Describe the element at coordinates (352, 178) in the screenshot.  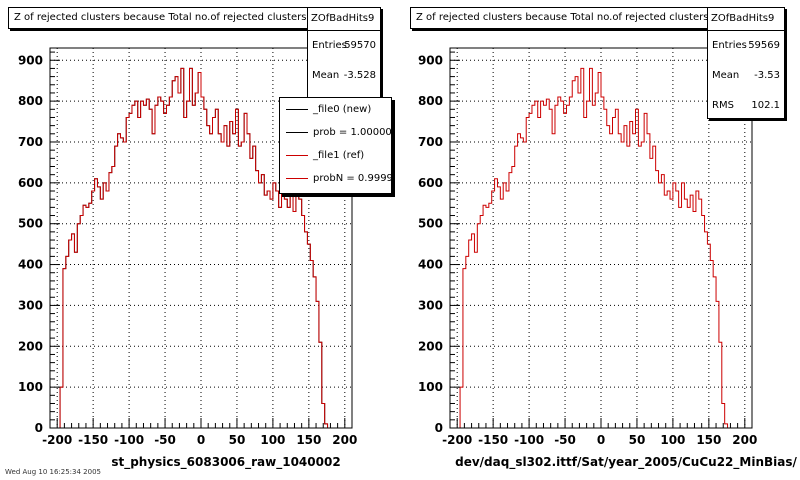
I see `legend-label-probn: probN = 0.99999` at that location.